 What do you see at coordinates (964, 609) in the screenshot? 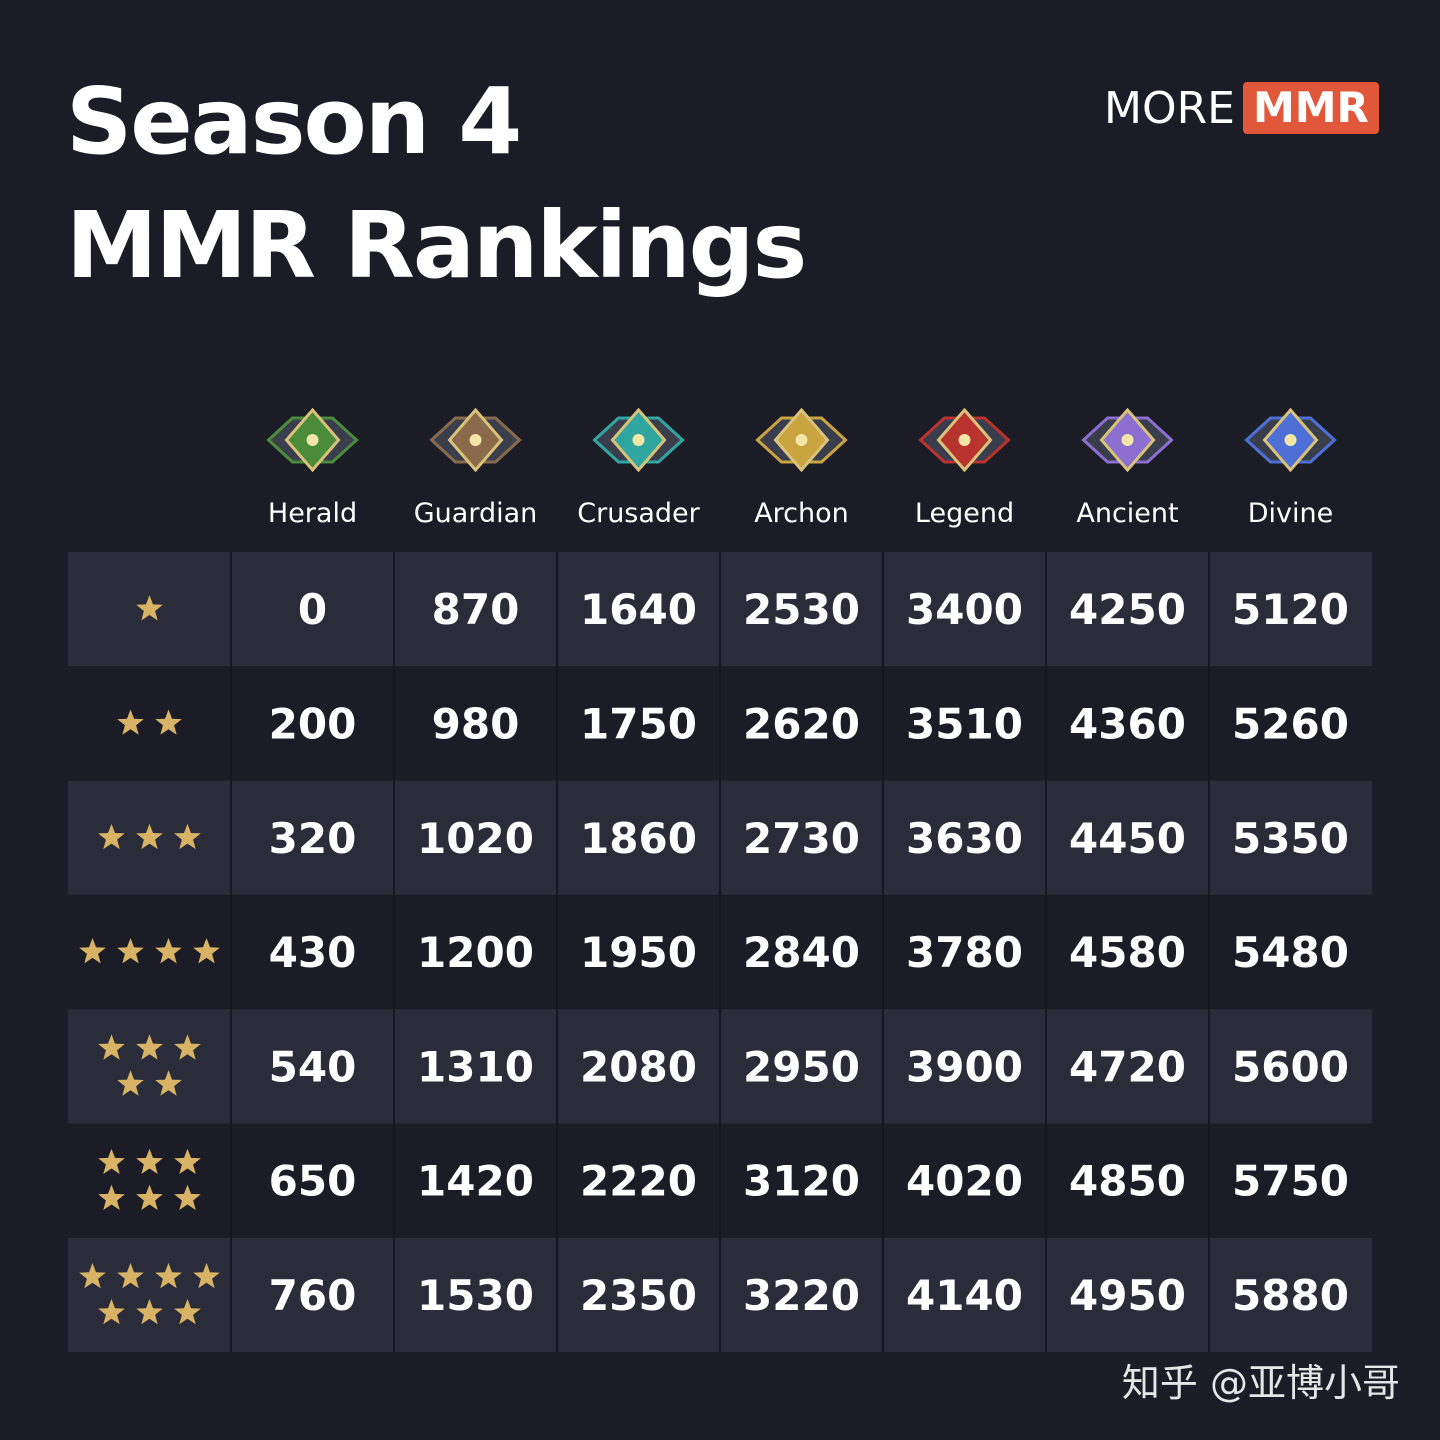
I see `mmr-value: 3400` at bounding box center [964, 609].